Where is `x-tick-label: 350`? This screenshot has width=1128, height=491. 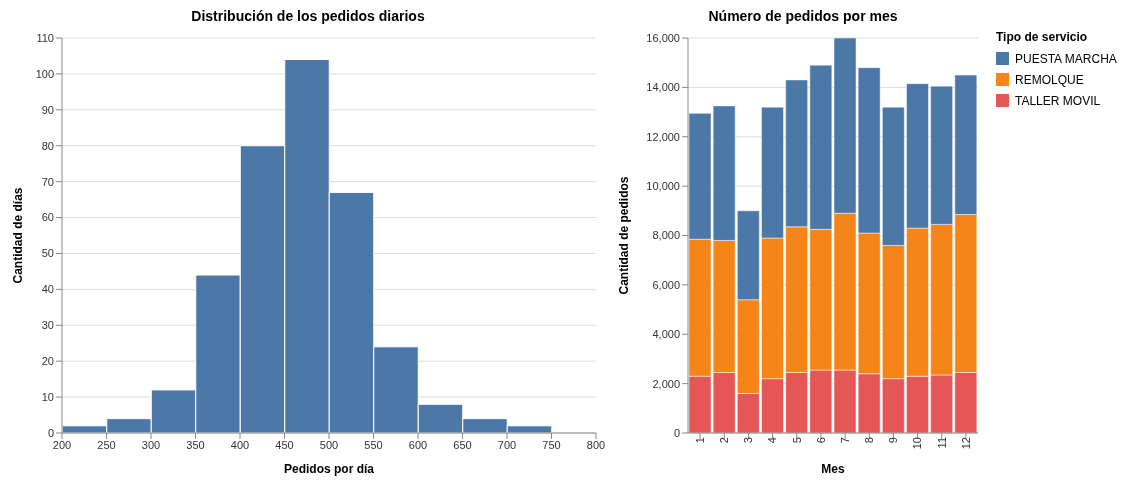 x-tick-label: 350 is located at coordinates (195, 444).